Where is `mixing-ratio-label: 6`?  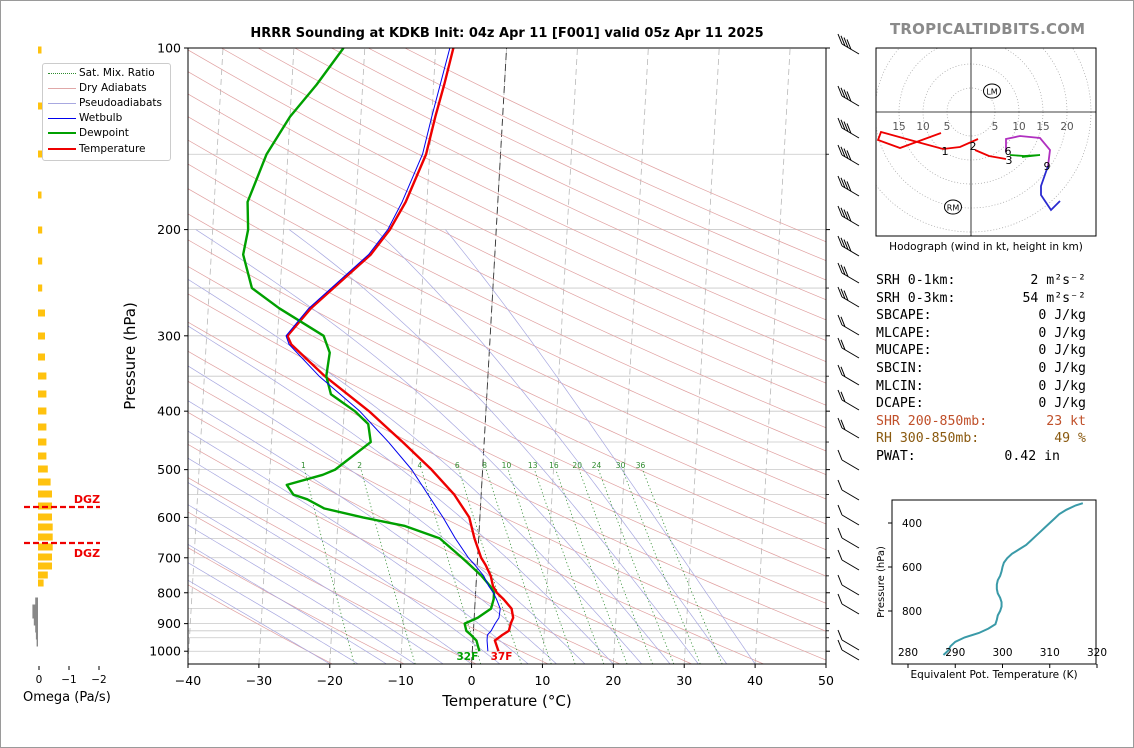
mixing-ratio-label: 6 is located at coordinates (457, 465).